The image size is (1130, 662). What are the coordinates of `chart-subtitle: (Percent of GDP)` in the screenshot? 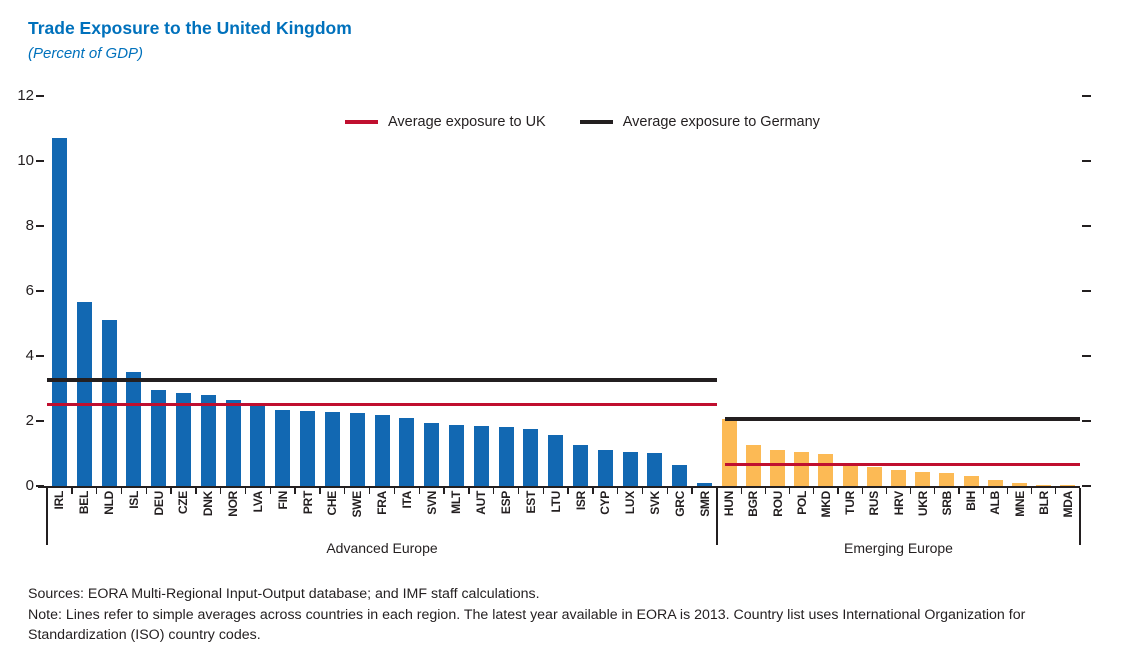 It's located at (86, 53).